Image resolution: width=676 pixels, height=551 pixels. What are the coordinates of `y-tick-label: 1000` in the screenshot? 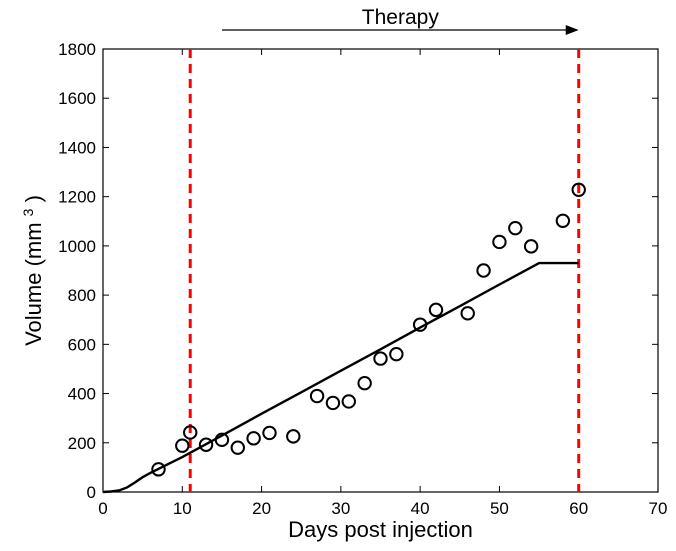 It's located at (77, 246).